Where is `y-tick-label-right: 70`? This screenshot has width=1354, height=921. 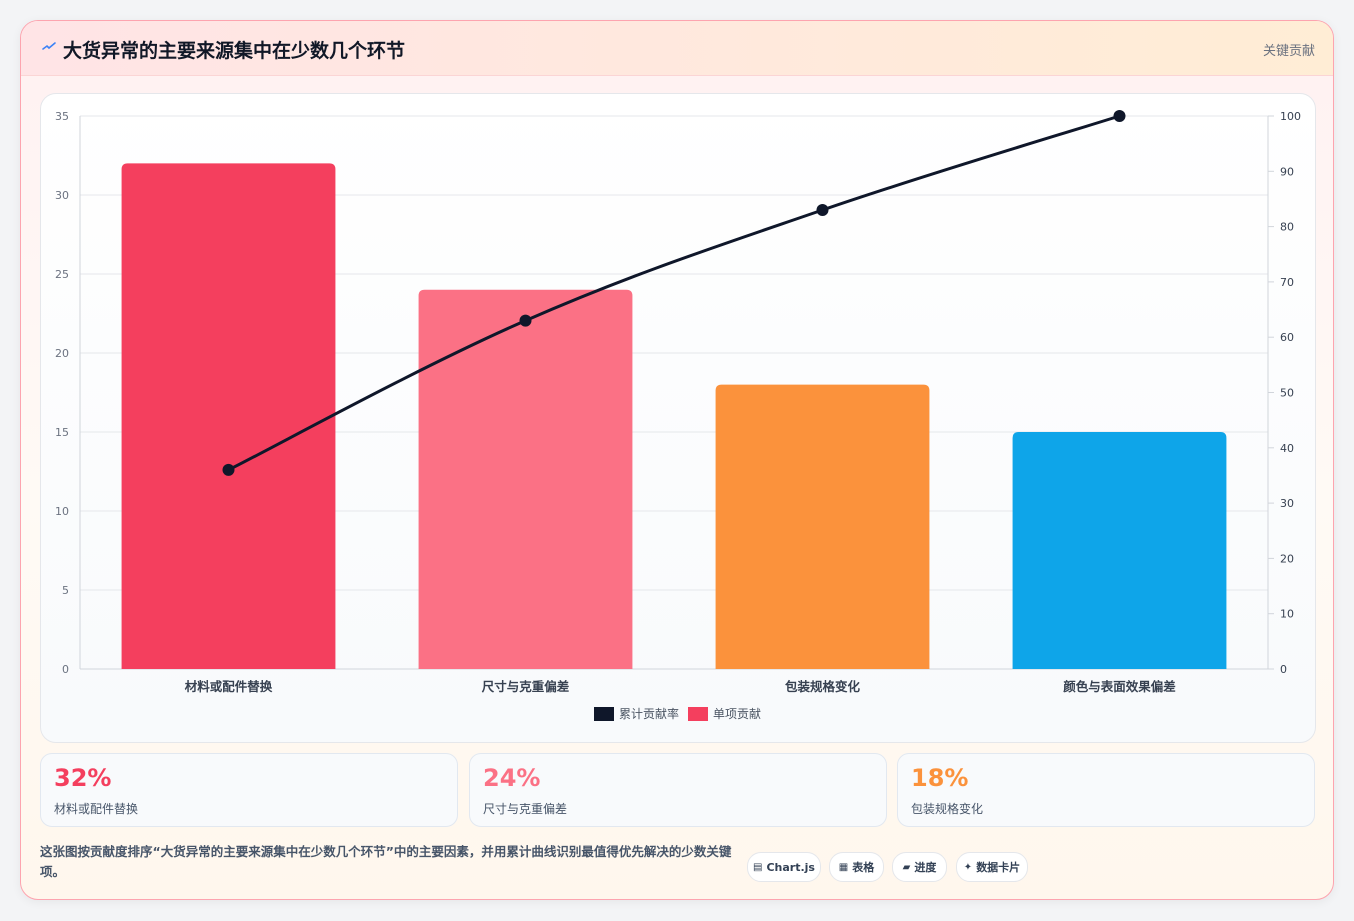 y-tick-label-right: 70 is located at coordinates (1287, 282).